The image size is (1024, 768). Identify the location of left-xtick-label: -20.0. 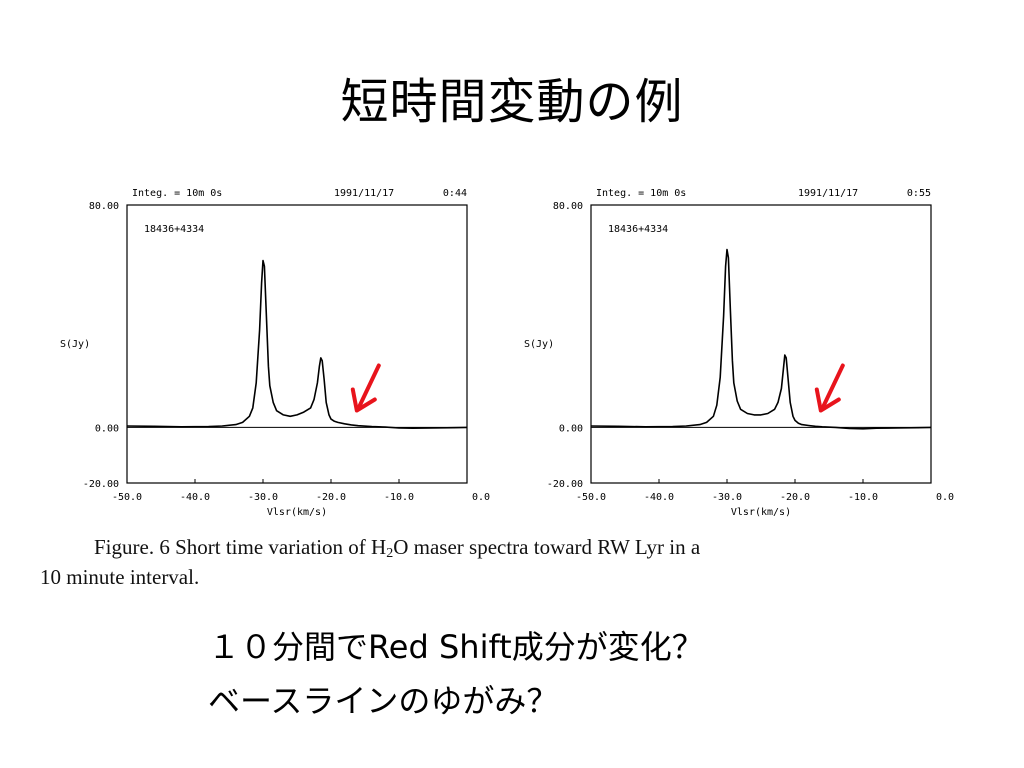
(331, 497).